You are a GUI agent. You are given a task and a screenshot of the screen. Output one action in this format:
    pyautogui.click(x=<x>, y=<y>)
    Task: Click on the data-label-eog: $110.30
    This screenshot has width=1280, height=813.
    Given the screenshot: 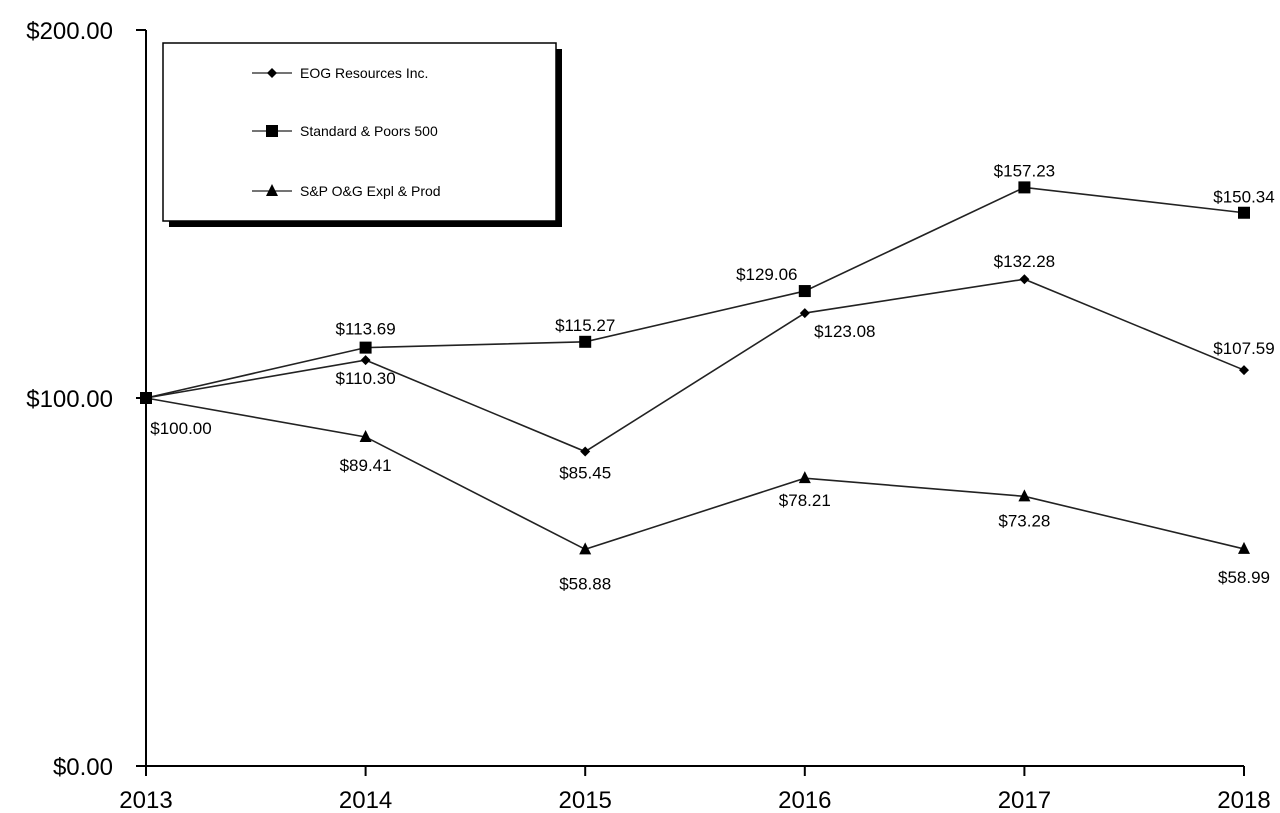 What is the action you would take?
    pyautogui.click(x=365, y=378)
    